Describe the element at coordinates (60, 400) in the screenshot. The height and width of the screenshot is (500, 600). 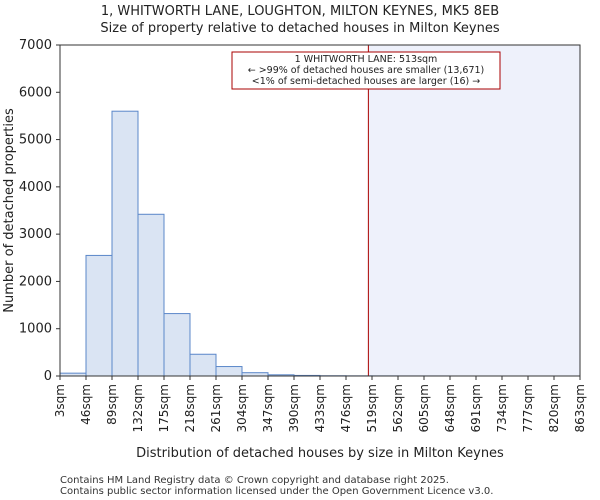
I see `x-tick-label: 3sqm` at that location.